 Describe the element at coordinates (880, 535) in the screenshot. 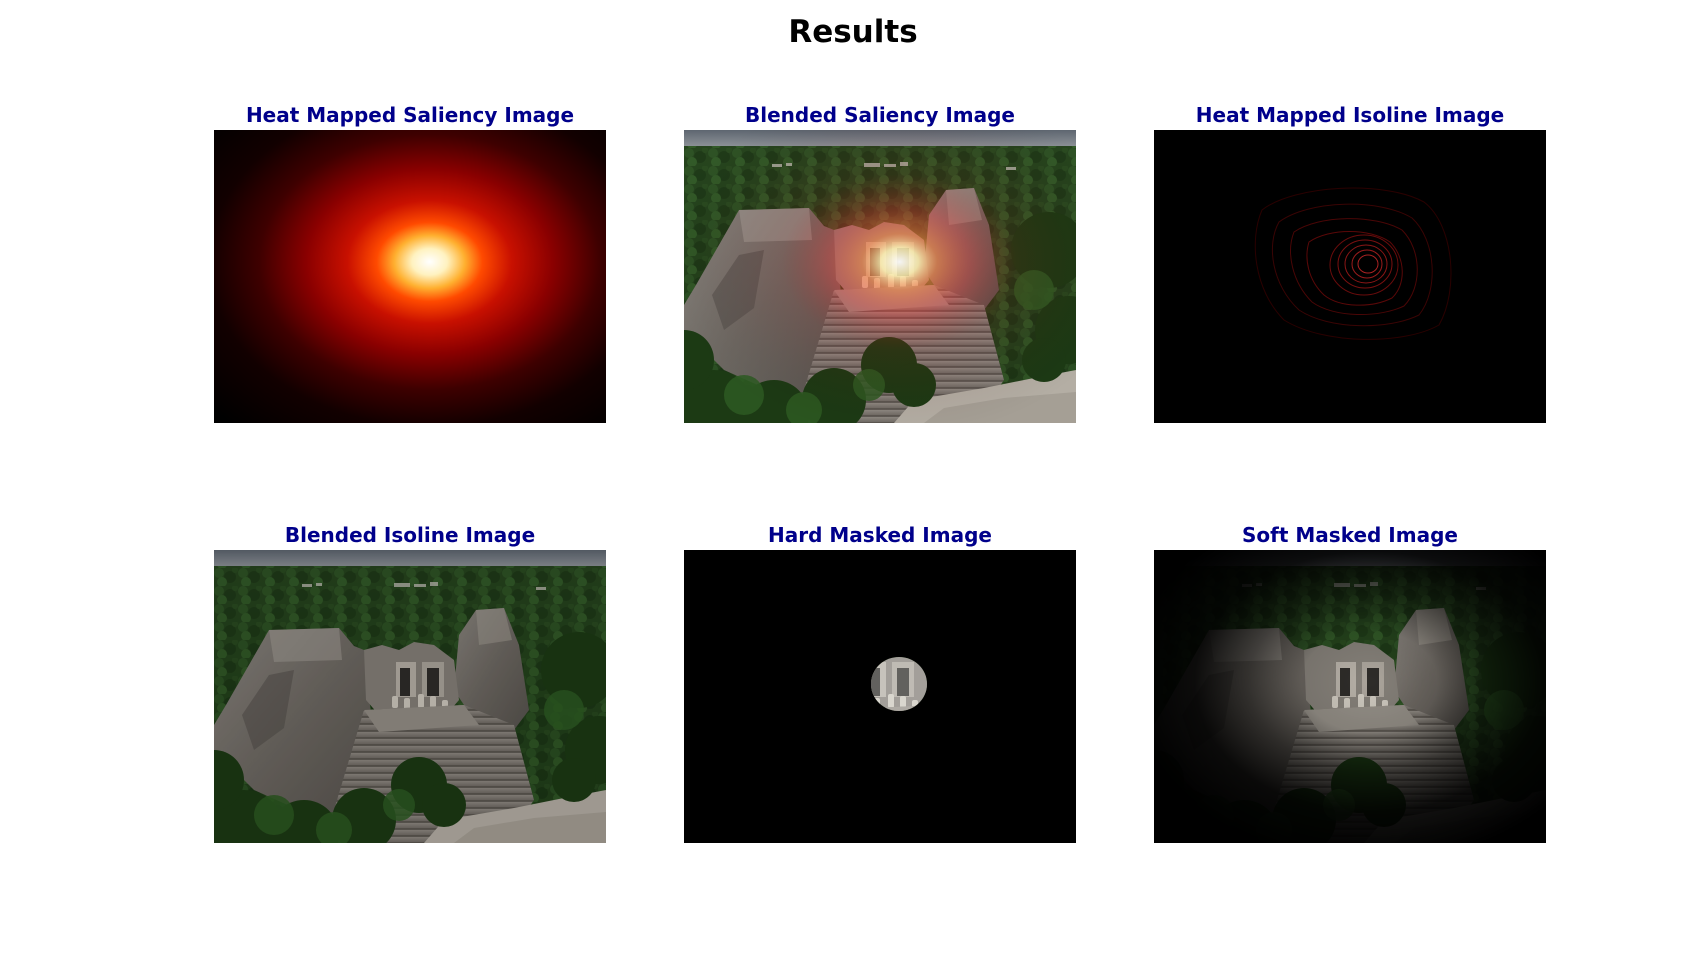

I see `panel-title-hard-masked: Hard Masked Image` at that location.